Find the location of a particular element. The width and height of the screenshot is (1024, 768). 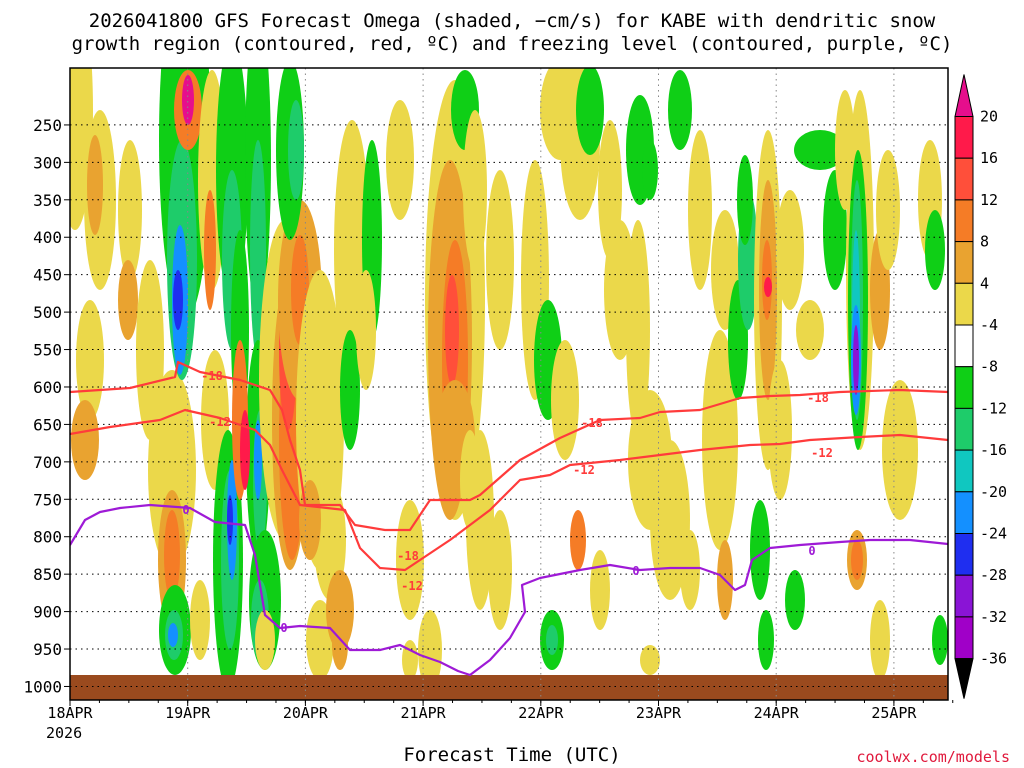

colorbar-label-4: 4 is located at coordinates (984, 283).